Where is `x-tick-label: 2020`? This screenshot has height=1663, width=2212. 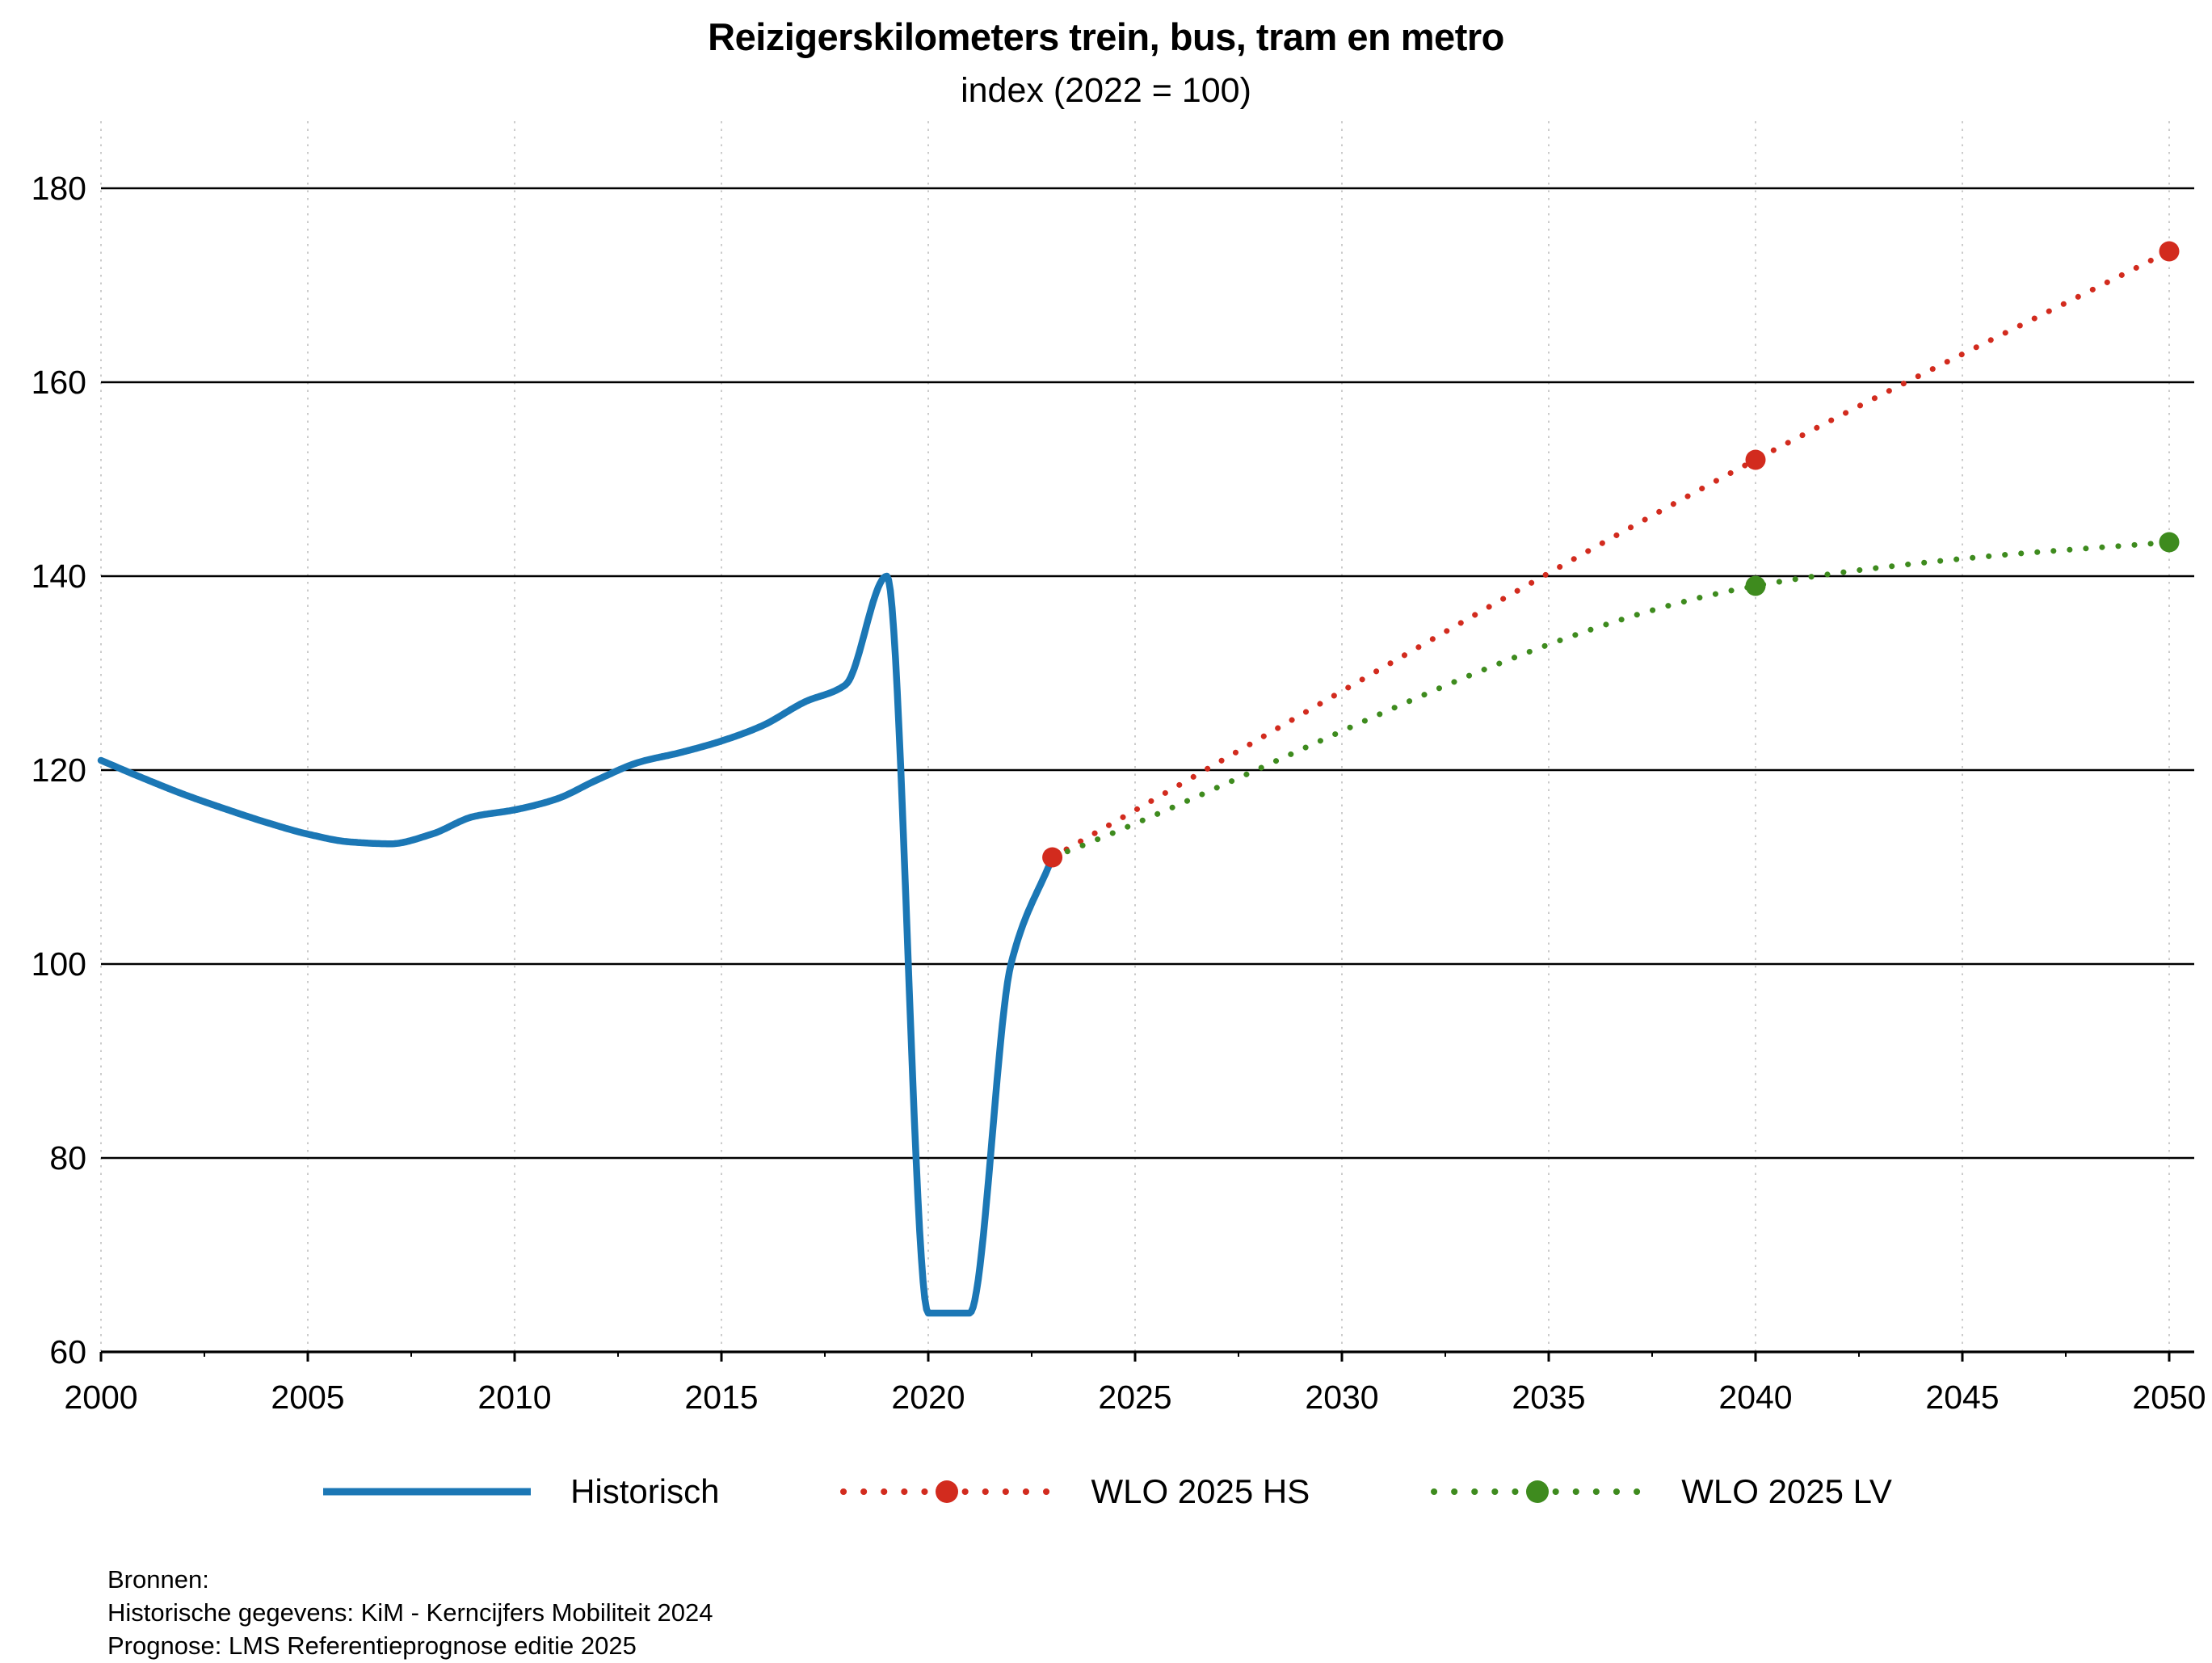
x-tick-label: 2020 is located at coordinates (928, 1397).